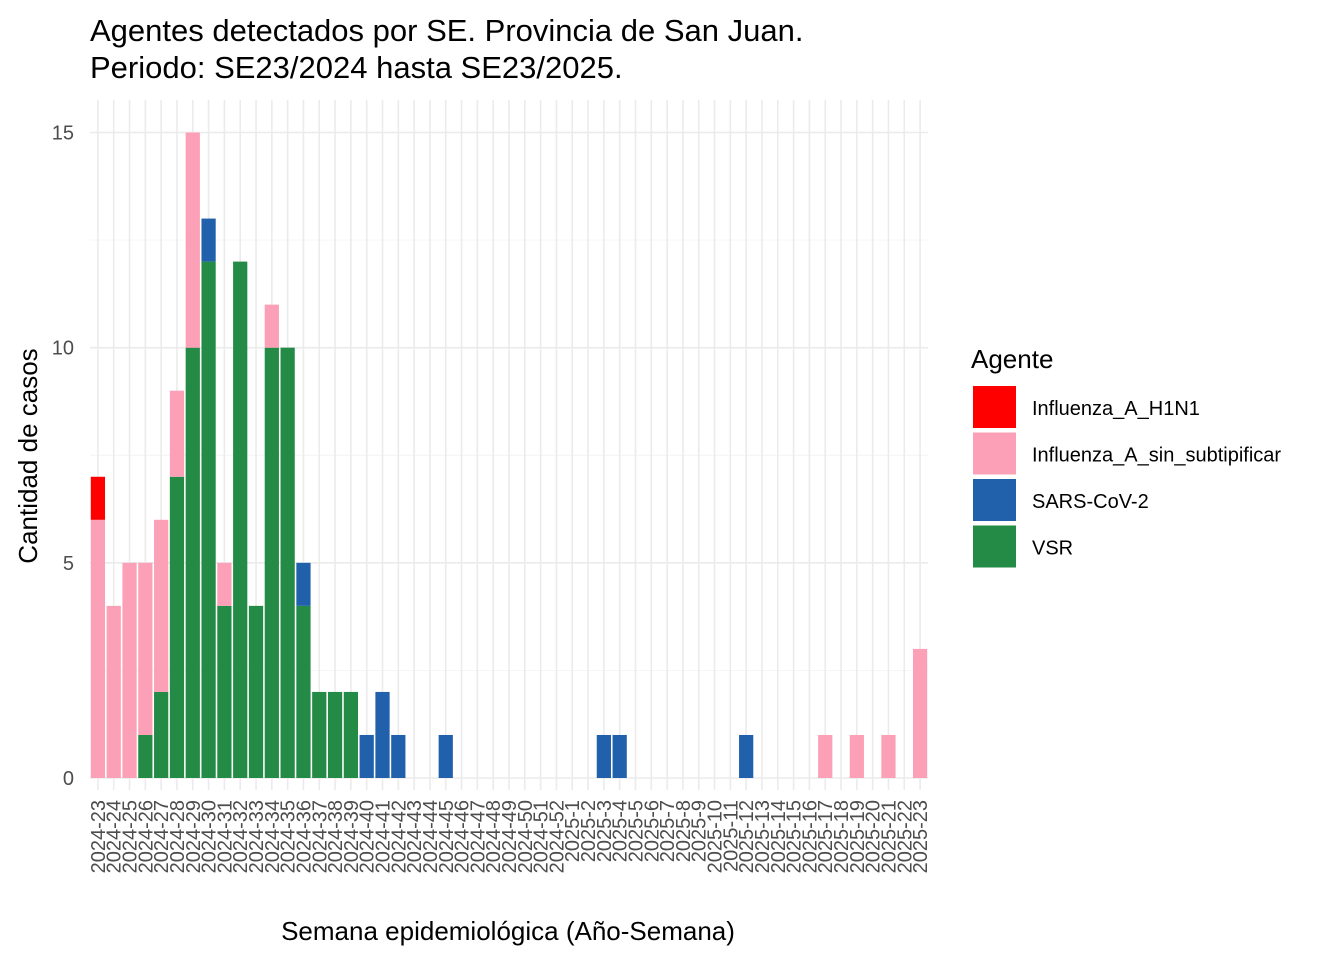 This screenshot has height=960, width=1344. Describe the element at coordinates (889, 836) in the screenshot. I see `x-tick-label: 2025-21` at that location.